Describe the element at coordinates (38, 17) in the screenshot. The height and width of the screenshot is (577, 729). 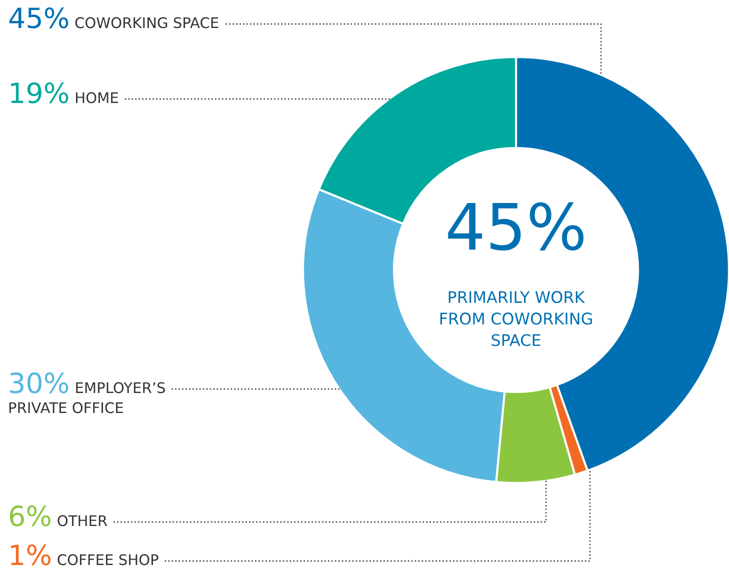
I see `data-label: 45%` at that location.